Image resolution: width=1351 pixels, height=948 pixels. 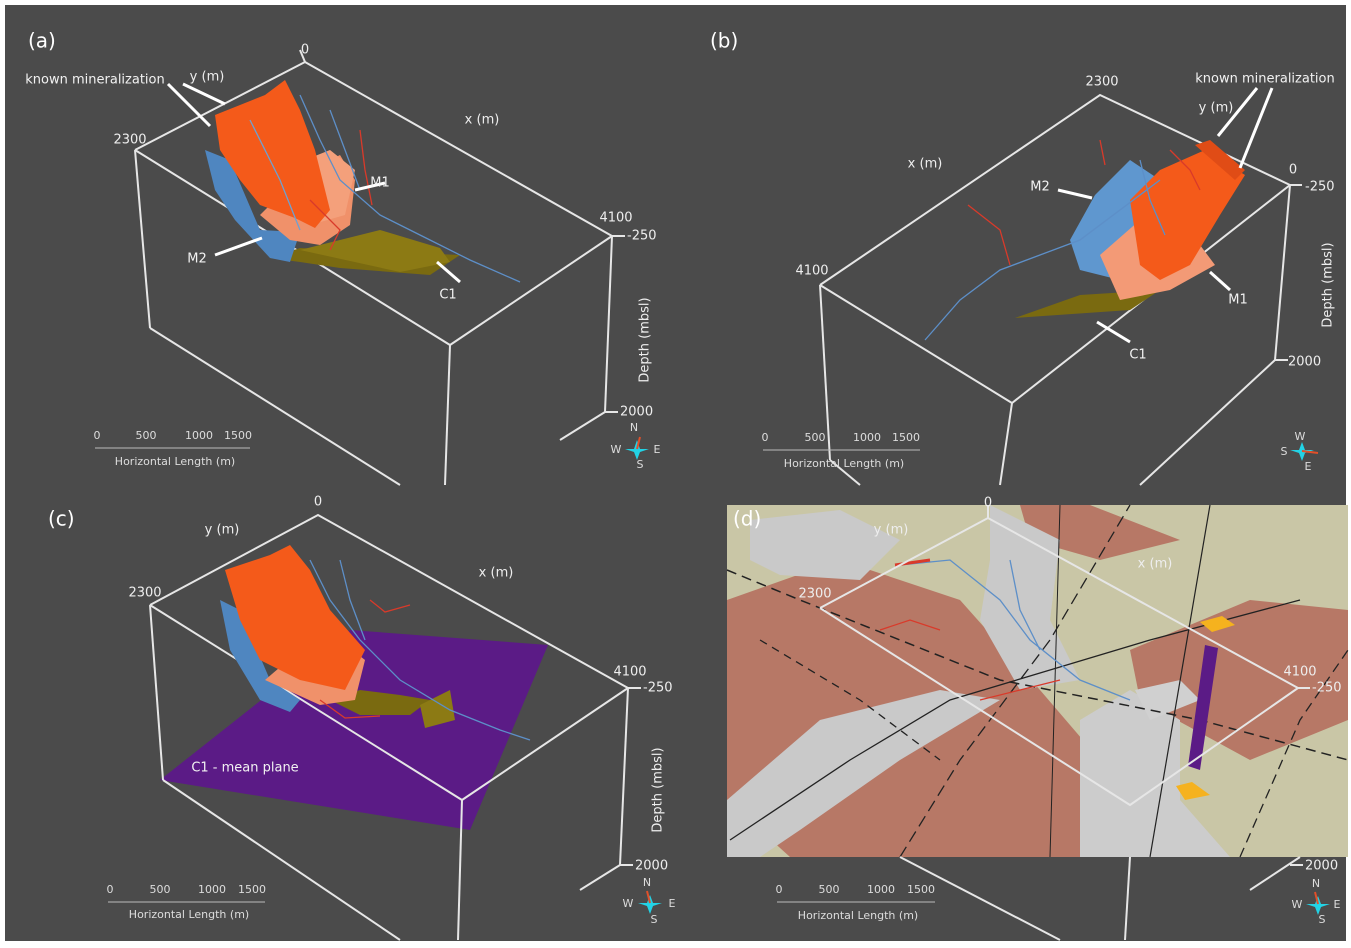 What do you see at coordinates (724, 41) in the screenshot?
I see `panel-label: (b)` at bounding box center [724, 41].